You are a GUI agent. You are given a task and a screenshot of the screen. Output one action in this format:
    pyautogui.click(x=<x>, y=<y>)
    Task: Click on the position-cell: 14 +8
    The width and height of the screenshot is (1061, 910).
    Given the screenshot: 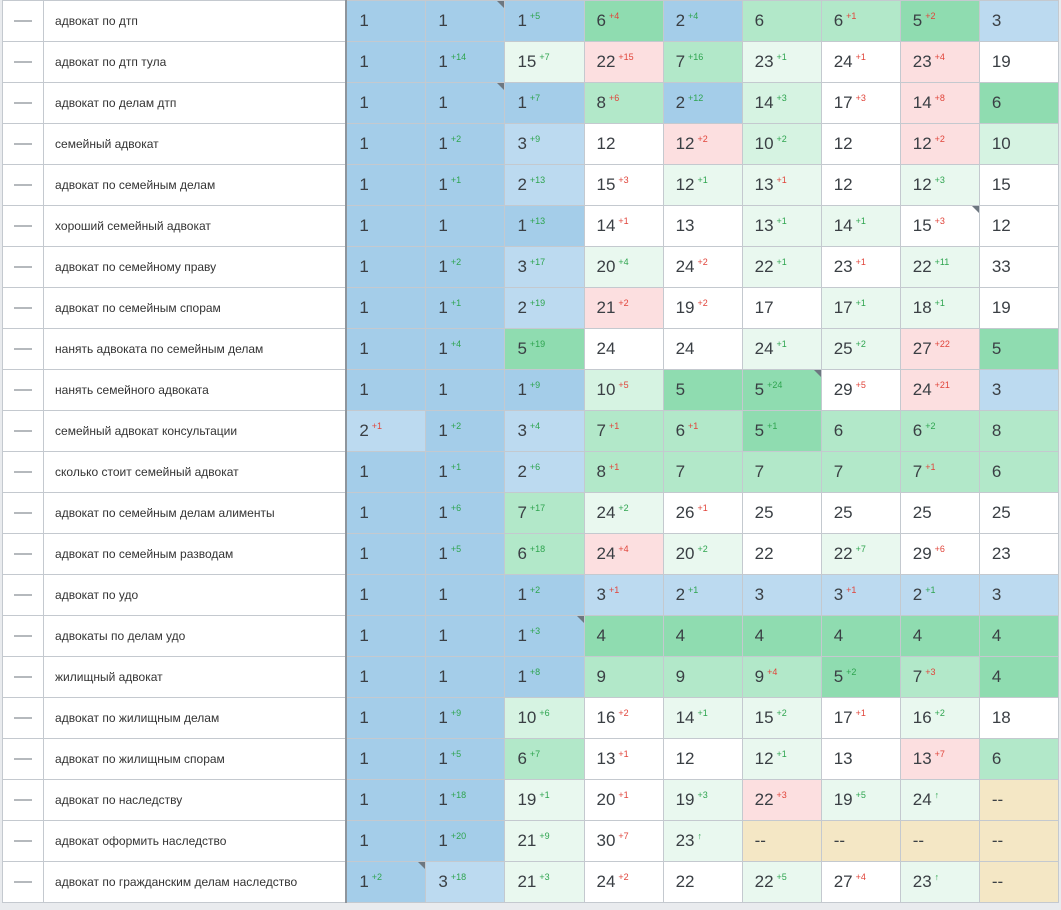 What is the action you would take?
    pyautogui.click(x=939, y=103)
    